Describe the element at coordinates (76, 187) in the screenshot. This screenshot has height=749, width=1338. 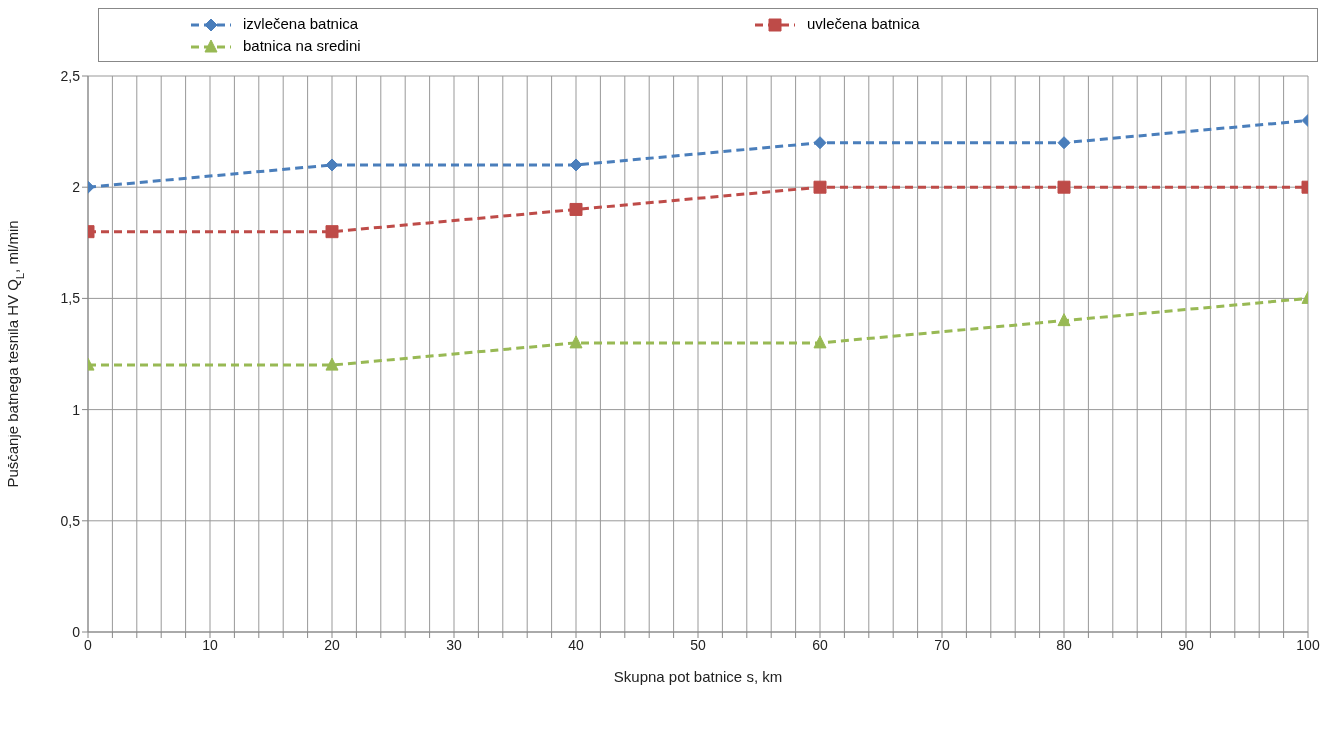
I see `y-tick-label: 2` at that location.